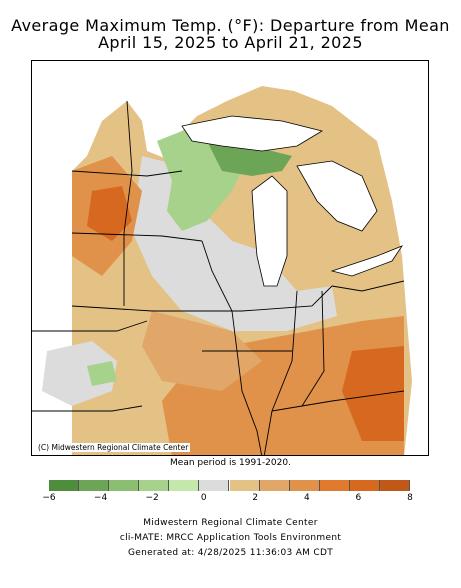 The image size is (461, 588). What do you see at coordinates (230, 463) in the screenshot?
I see `mean-period-note: Mean period is 1991-2020.` at bounding box center [230, 463].